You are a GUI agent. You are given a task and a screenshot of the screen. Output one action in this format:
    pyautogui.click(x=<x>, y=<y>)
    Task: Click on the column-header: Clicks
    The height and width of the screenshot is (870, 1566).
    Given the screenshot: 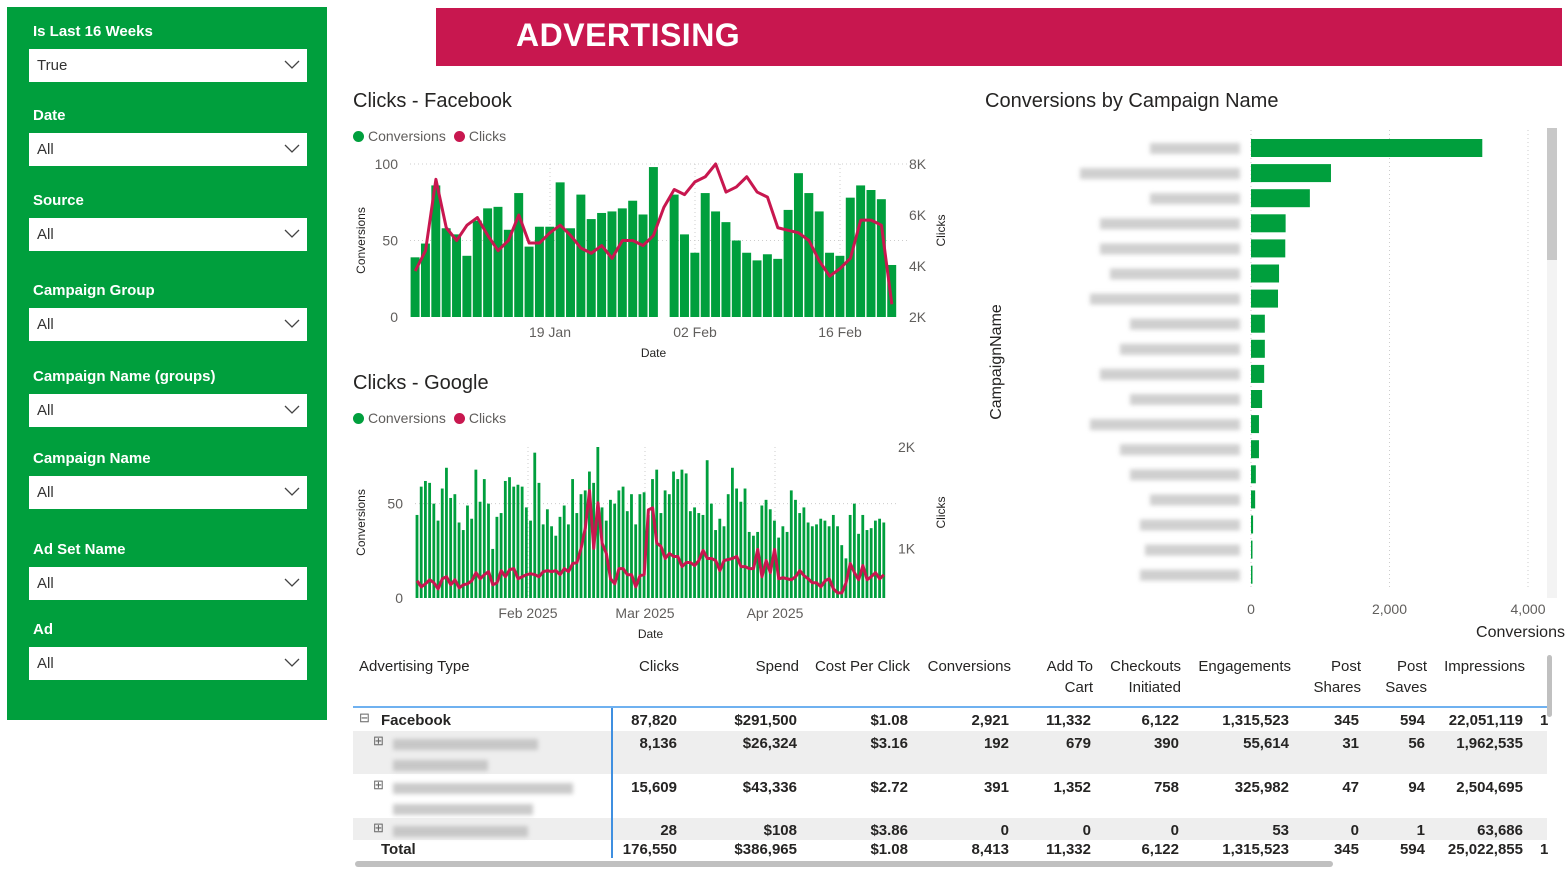 What is the action you would take?
    pyautogui.click(x=659, y=666)
    